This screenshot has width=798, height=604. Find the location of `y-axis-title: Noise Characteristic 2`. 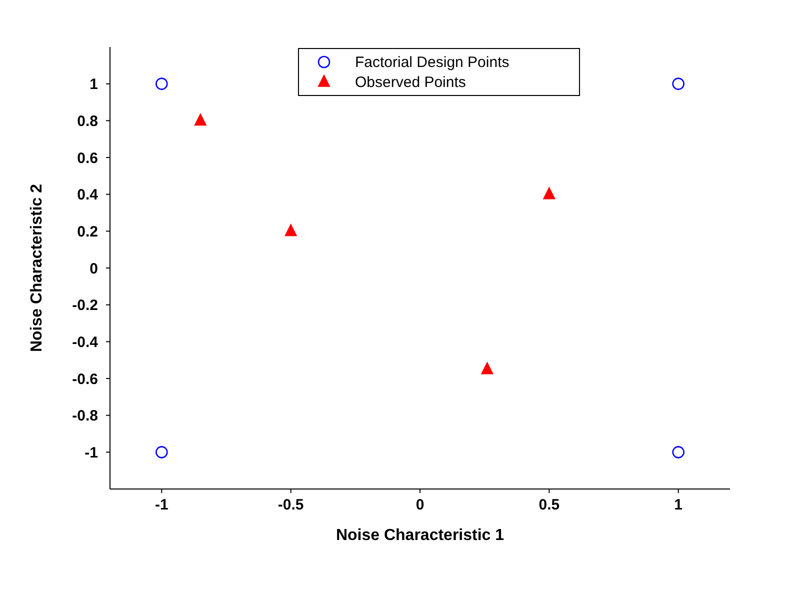

y-axis-title: Noise Characteristic 2 is located at coordinates (37, 268).